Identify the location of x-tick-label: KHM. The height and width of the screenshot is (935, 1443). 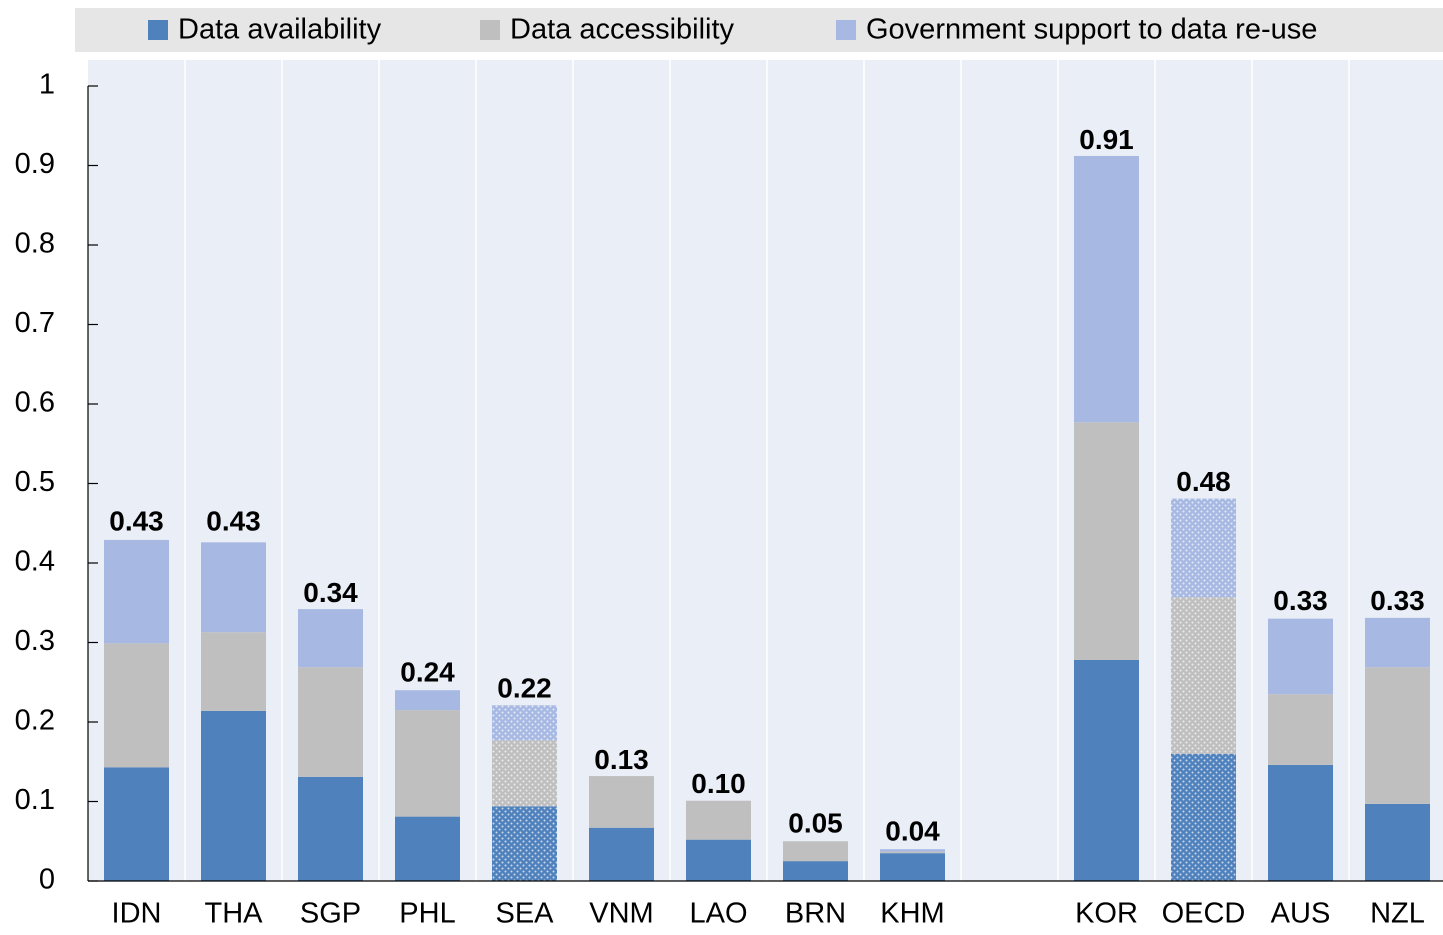
(912, 914).